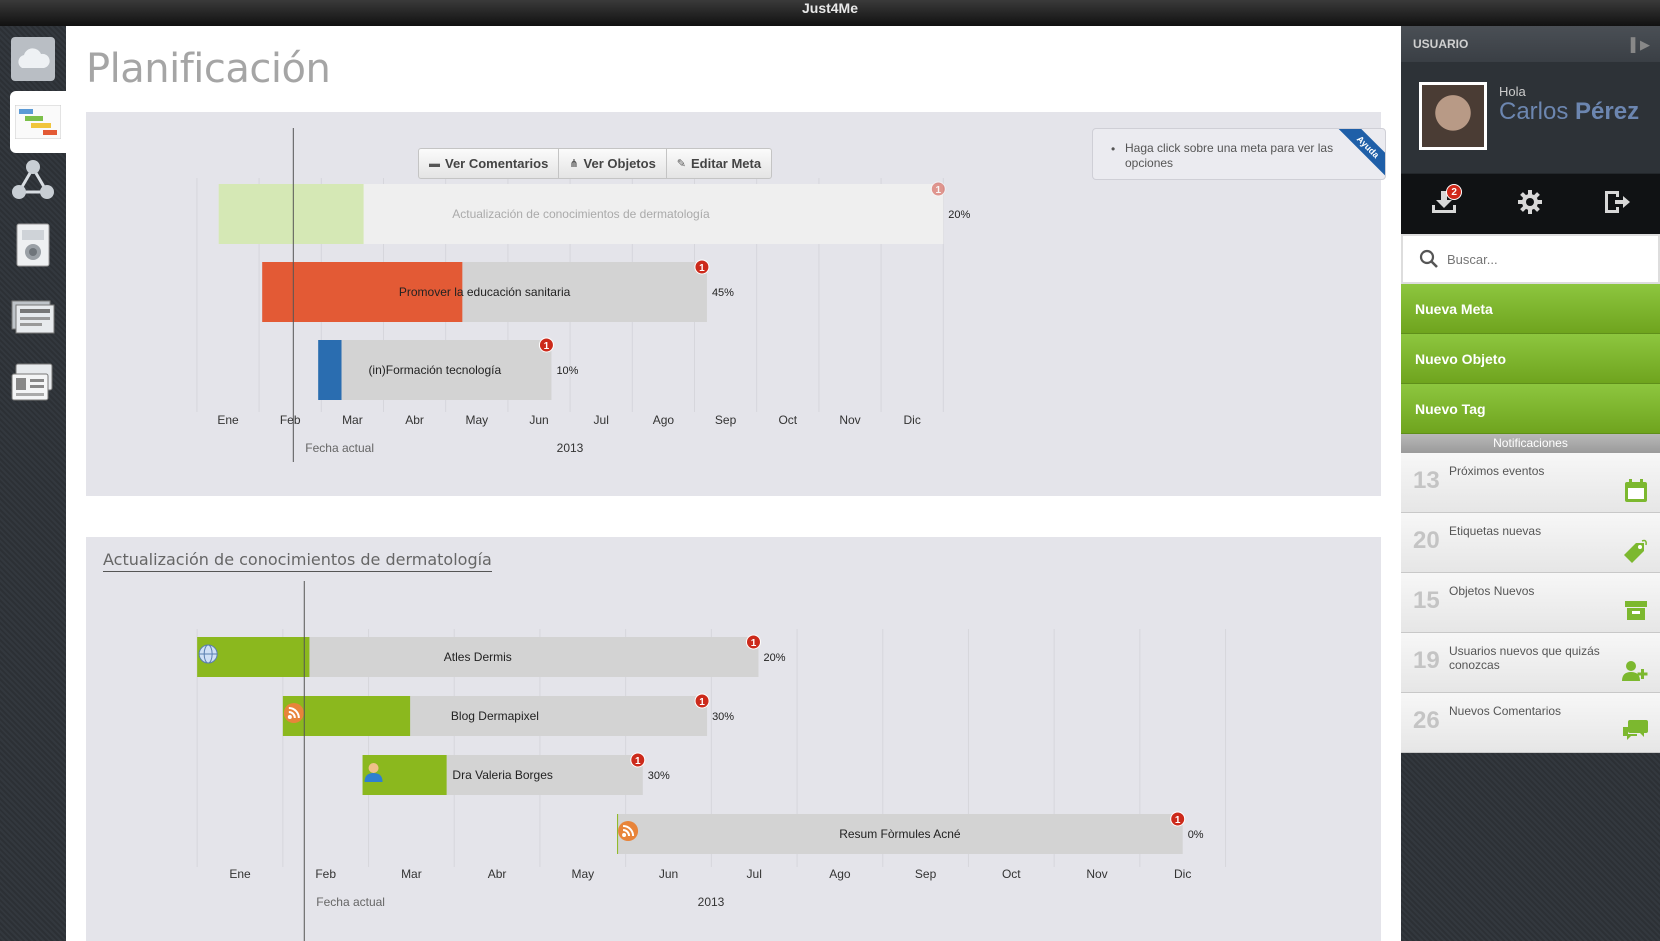  Describe the element at coordinates (495, 716) in the screenshot. I see `task-label: Blog Dermapixel` at that location.